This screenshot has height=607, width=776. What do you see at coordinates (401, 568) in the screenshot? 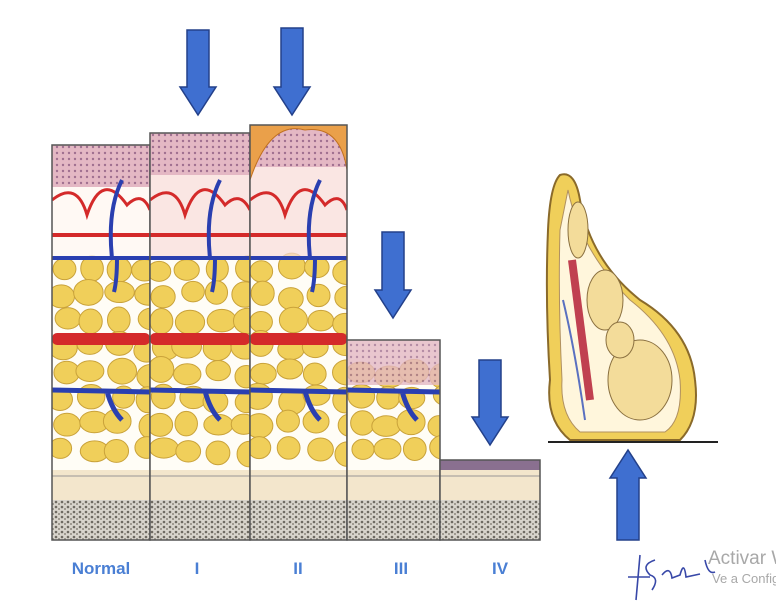
I see `stage-label-3: III` at bounding box center [401, 568].